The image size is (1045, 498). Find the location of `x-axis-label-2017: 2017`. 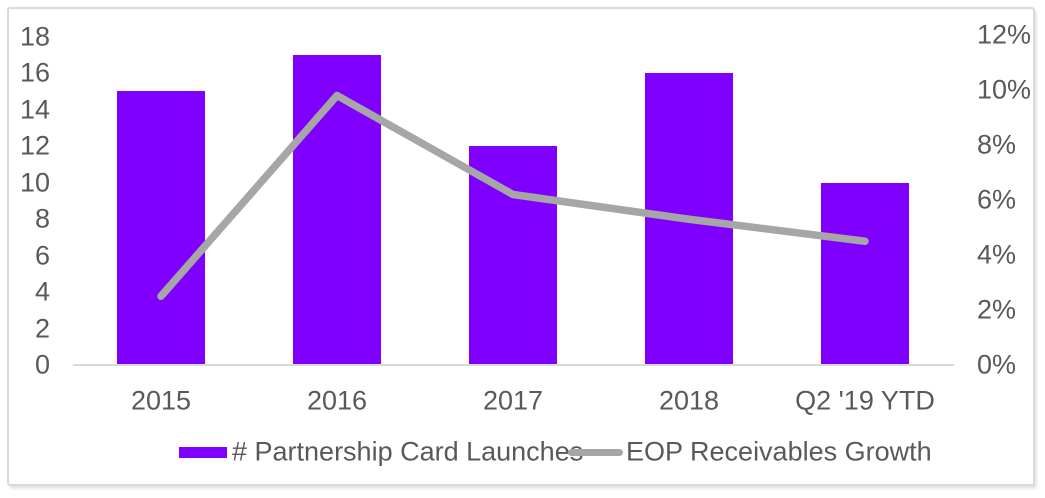

x-axis-label-2017: 2017 is located at coordinates (513, 400).